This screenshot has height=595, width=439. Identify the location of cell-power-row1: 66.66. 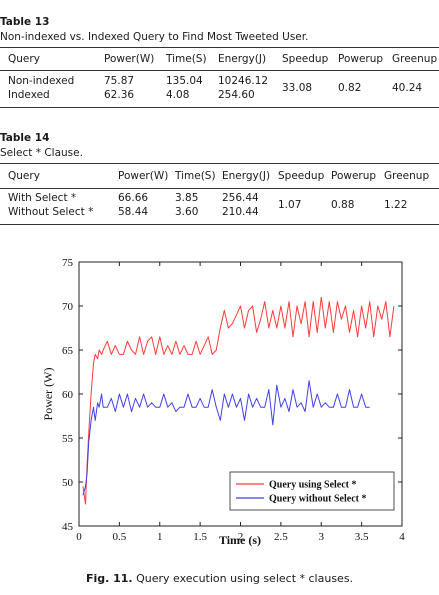
(133, 198).